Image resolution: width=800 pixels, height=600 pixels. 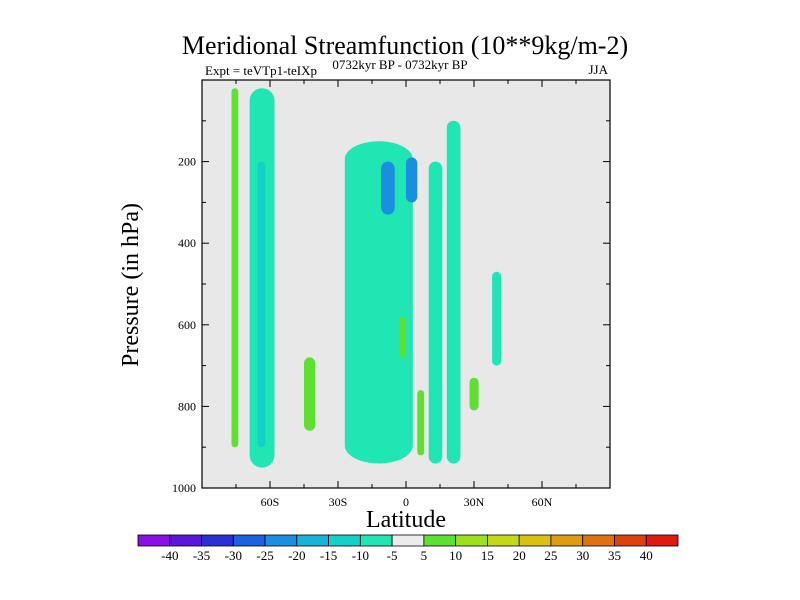 I want to click on x-tick-label: 60S, so click(x=270, y=502).